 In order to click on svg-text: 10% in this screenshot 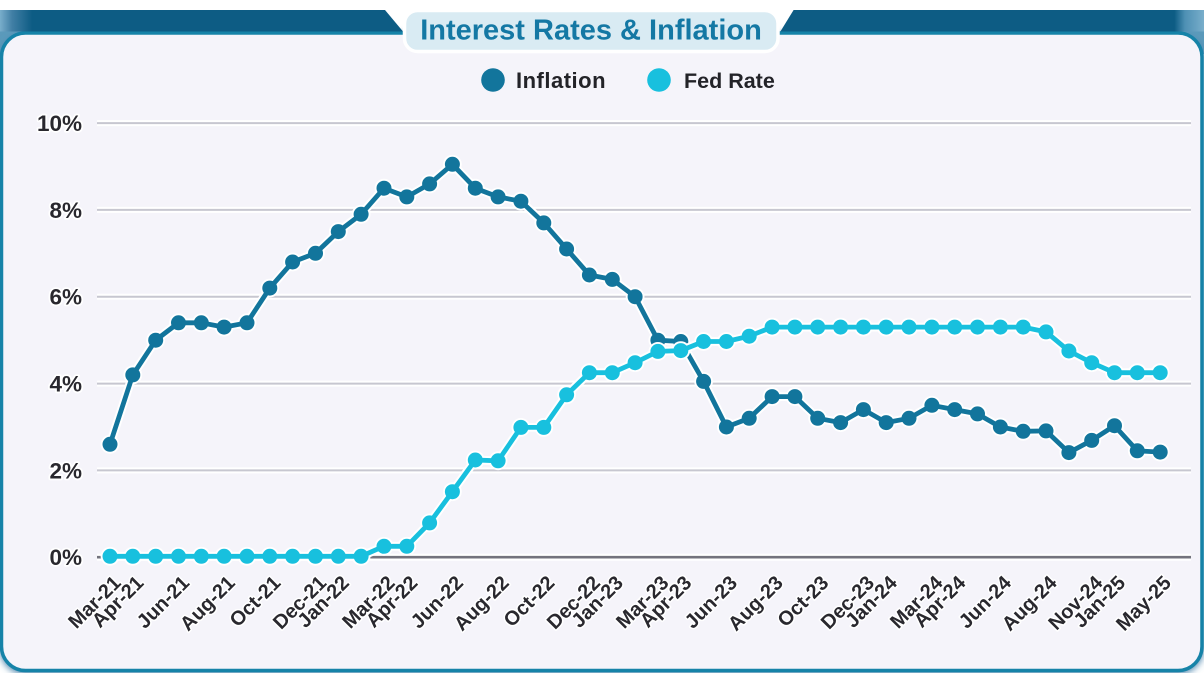, I will do `click(59, 123)`.